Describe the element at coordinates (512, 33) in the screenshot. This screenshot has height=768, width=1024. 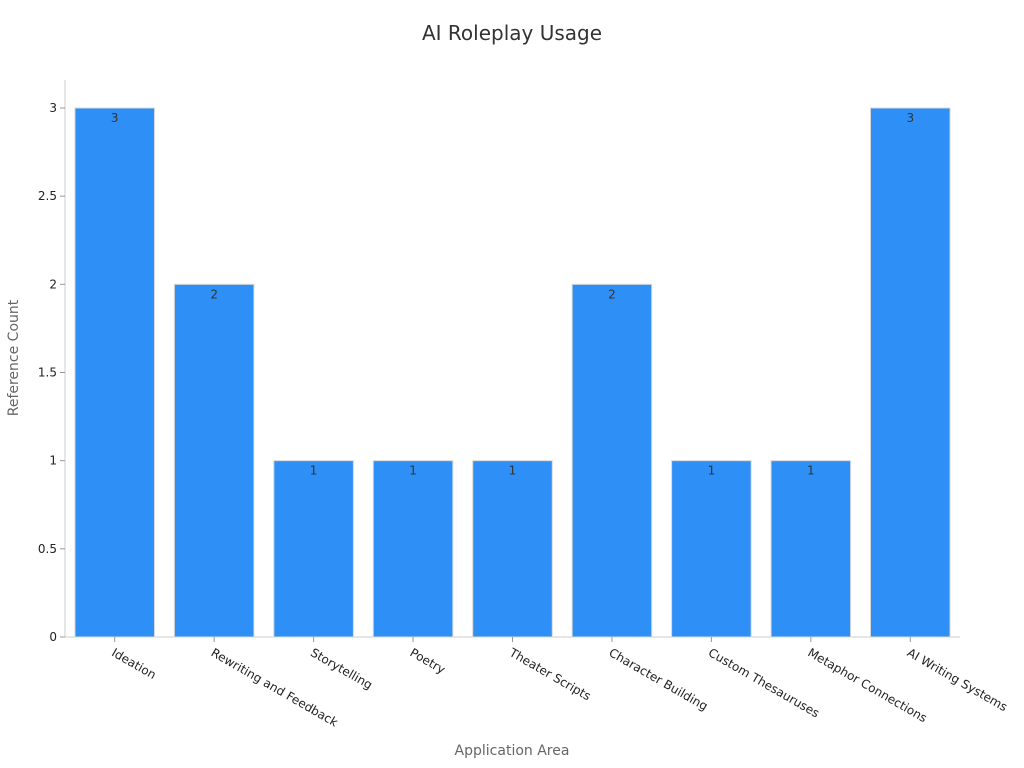
I see `chart-title: AI Roleplay Usage` at that location.